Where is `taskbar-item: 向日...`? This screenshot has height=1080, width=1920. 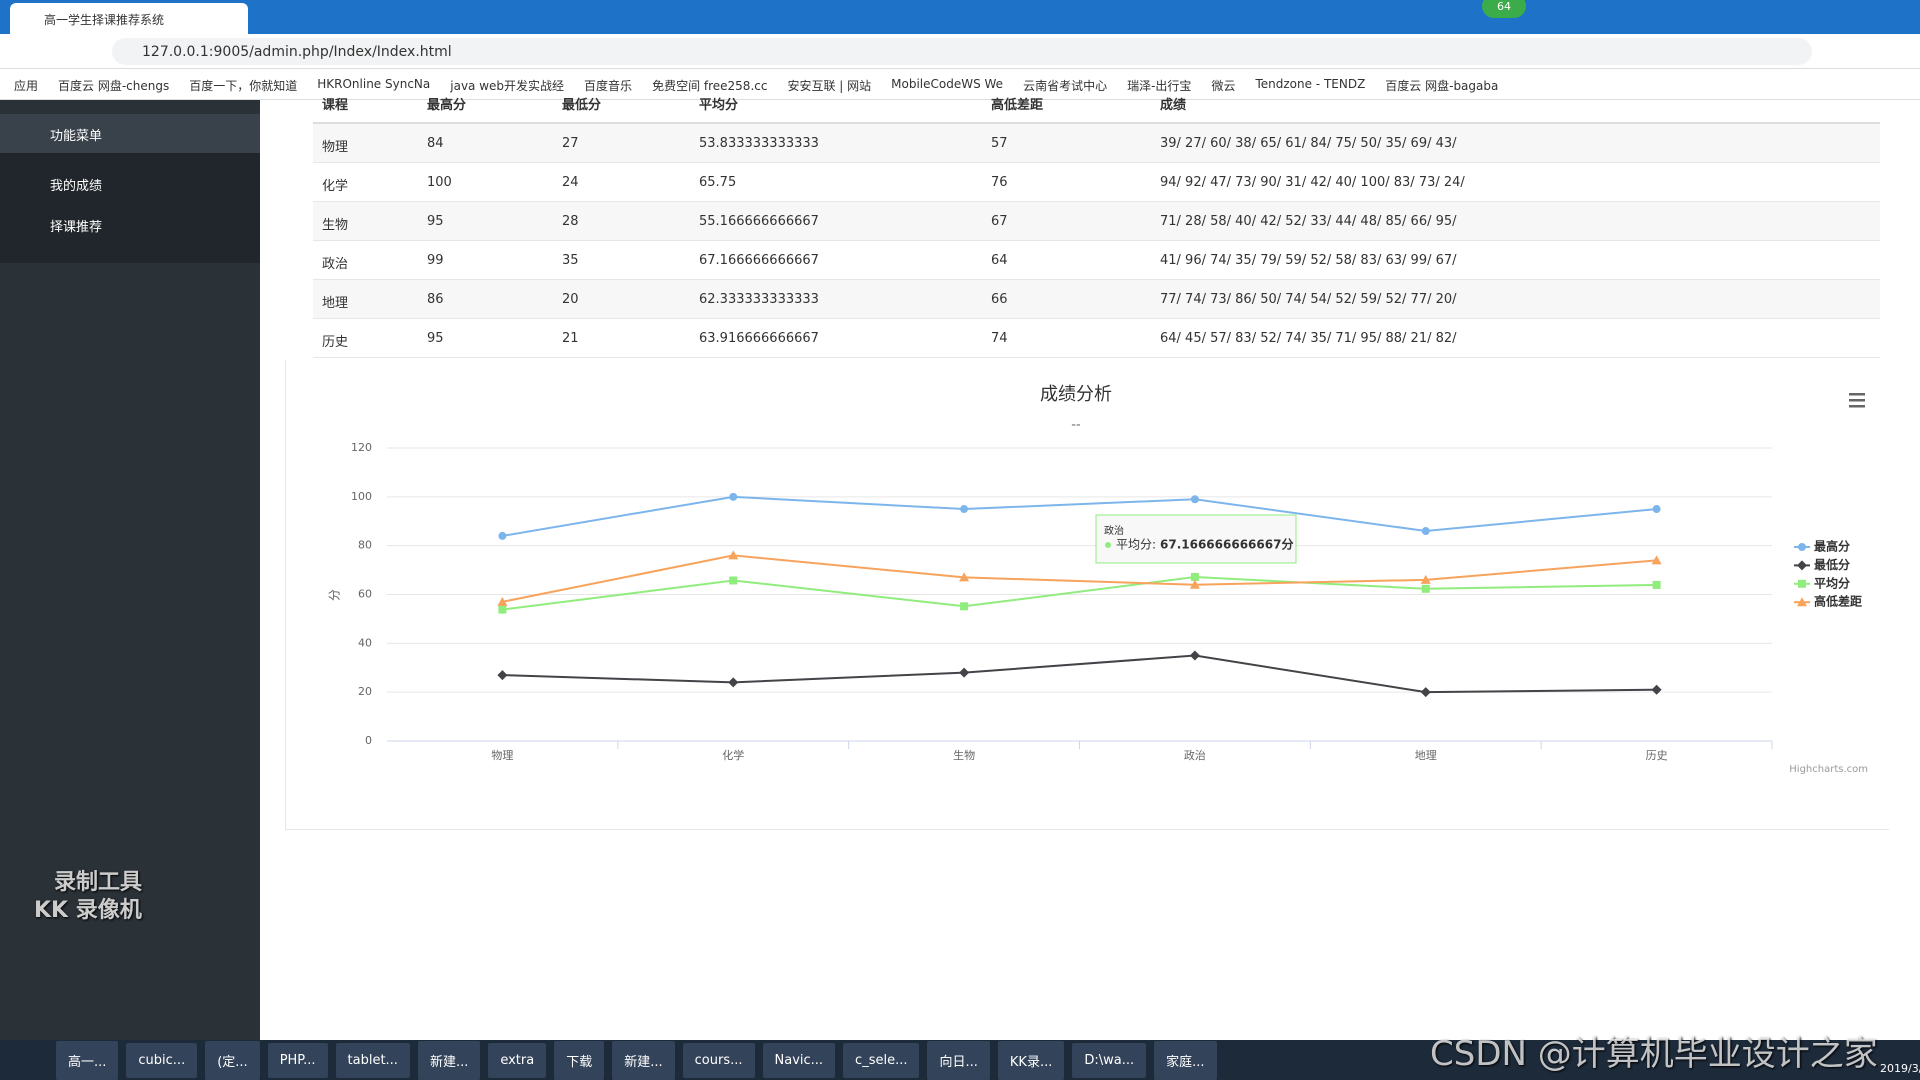
taskbar-item: 向日... is located at coordinates (958, 1060).